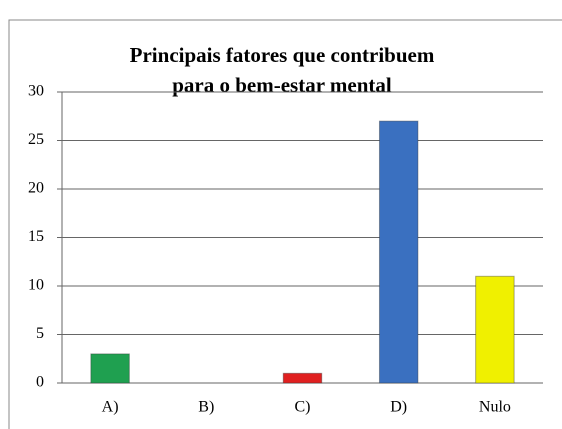 Image resolution: width=562 pixels, height=429 pixels. Describe the element at coordinates (36, 91) in the screenshot. I see `y-tick-label: 30` at that location.